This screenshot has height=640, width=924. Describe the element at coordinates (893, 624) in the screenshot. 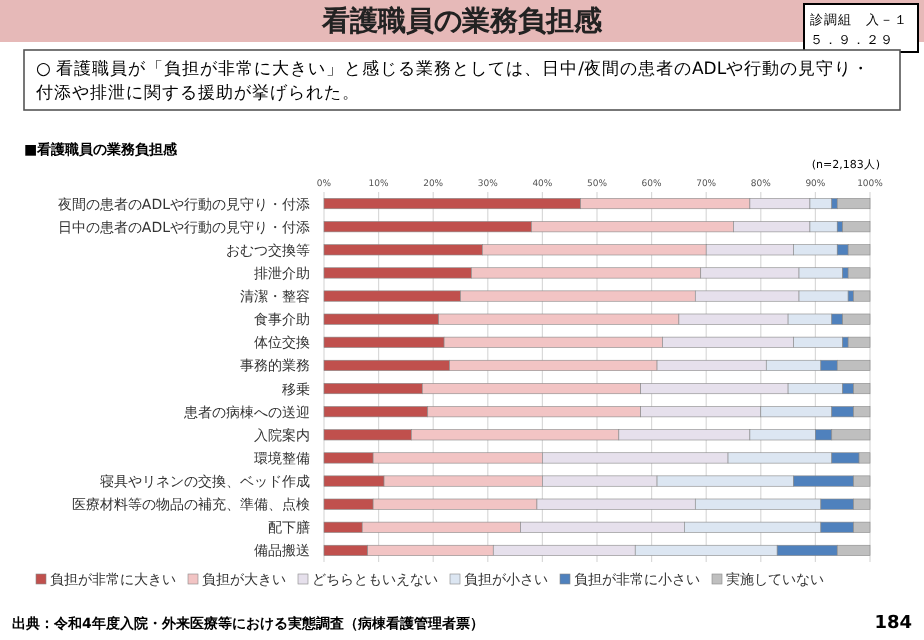

I see `text: 184` at that location.